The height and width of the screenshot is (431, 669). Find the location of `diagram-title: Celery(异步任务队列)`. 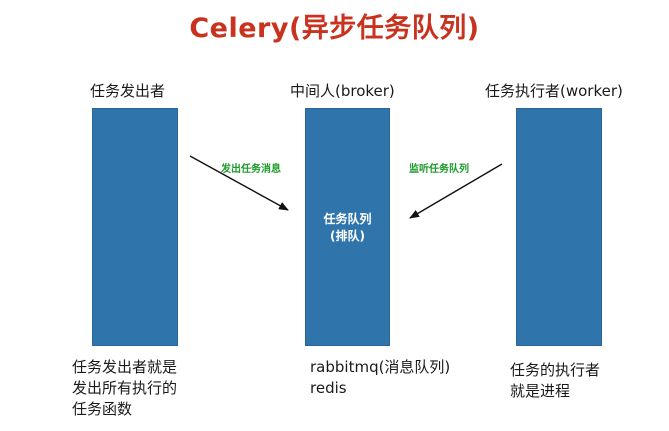

diagram-title: Celery(异步任务队列) is located at coordinates (334, 28).